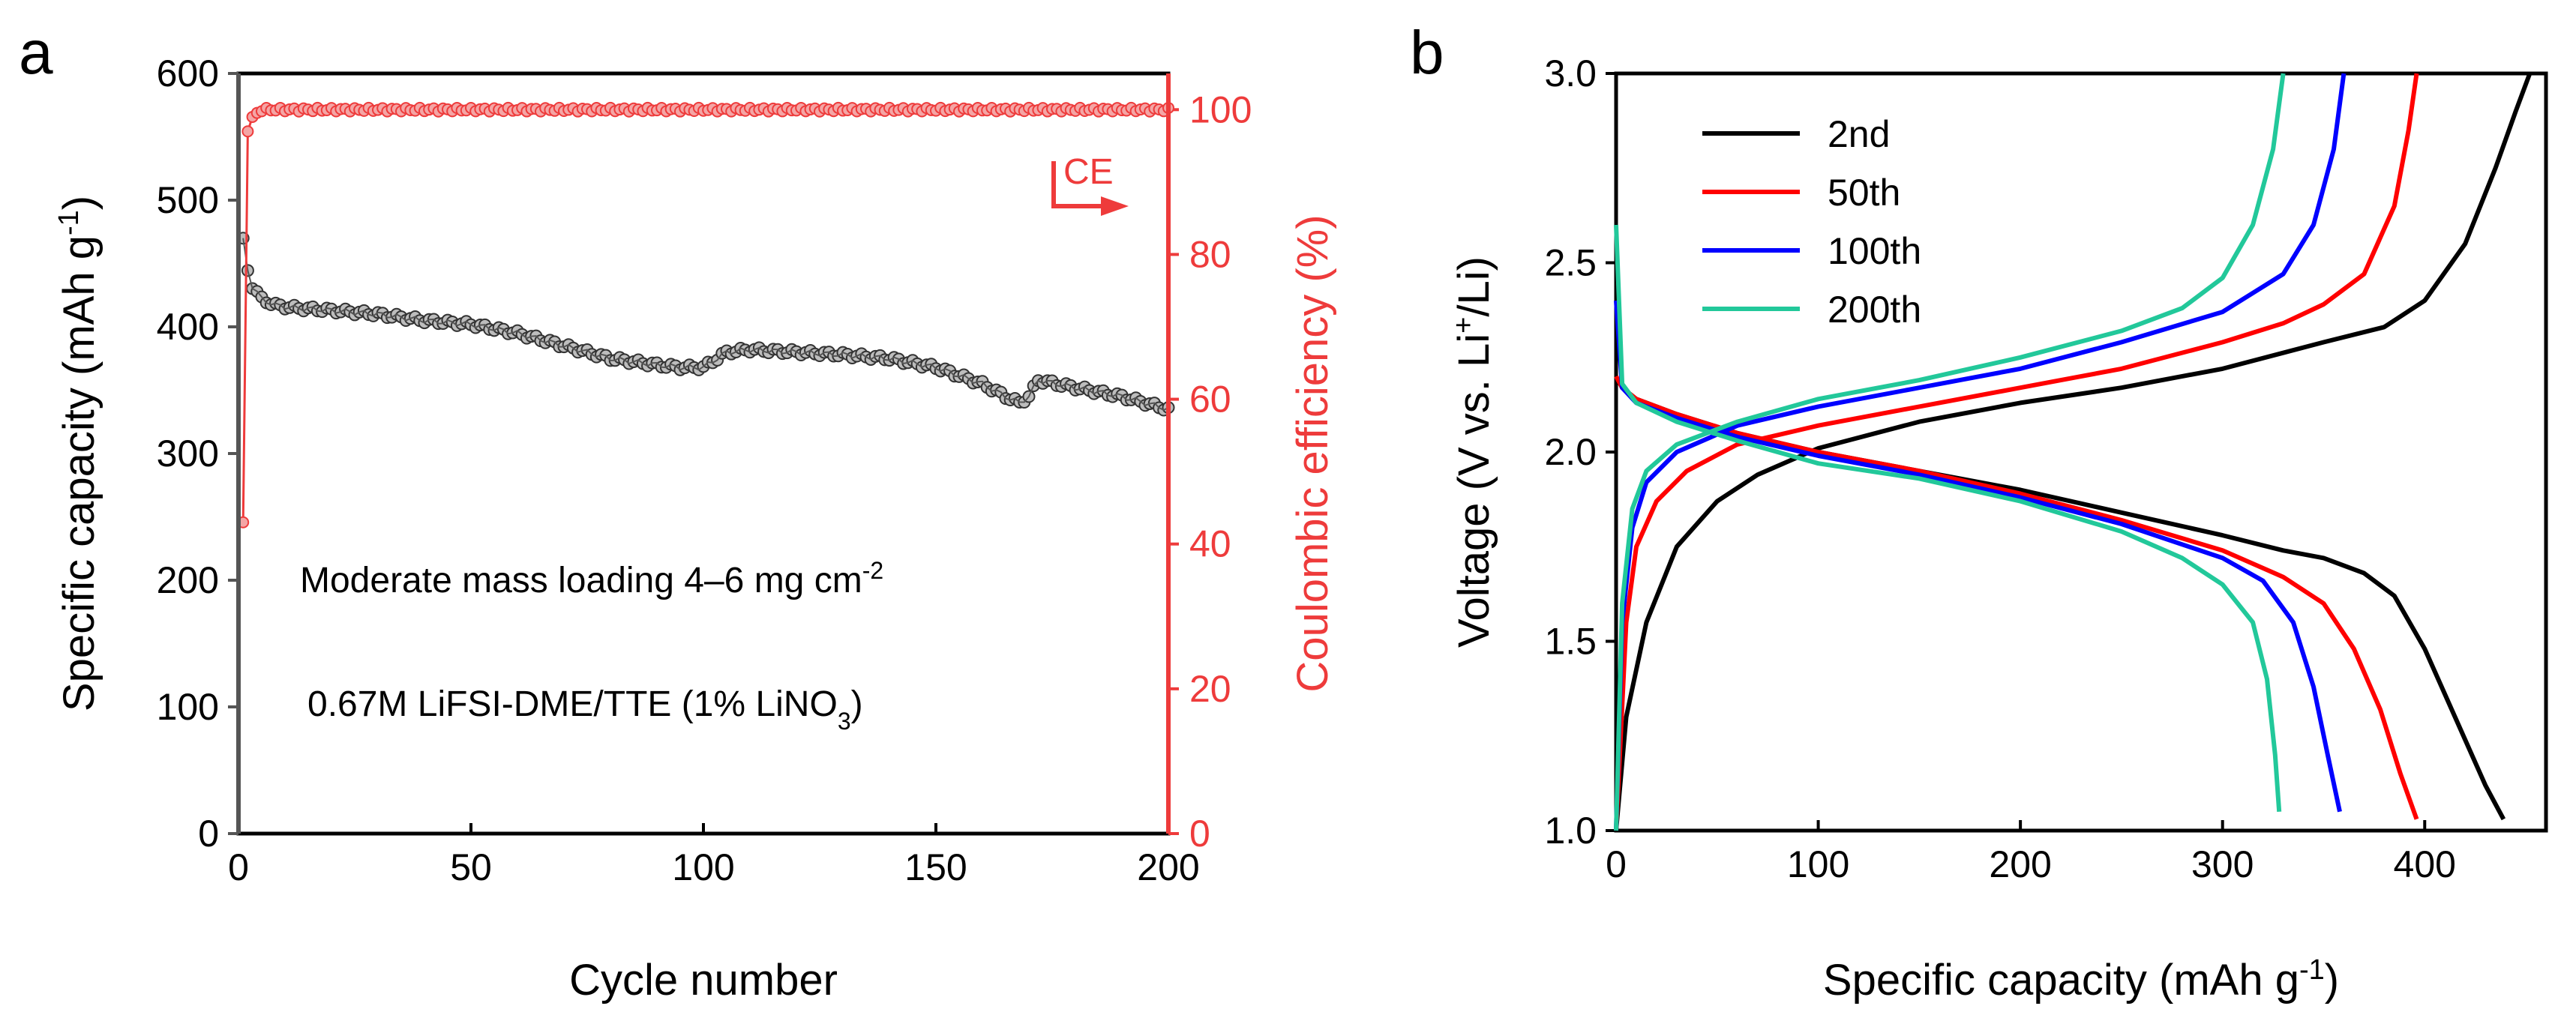 Image resolution: width=2576 pixels, height=1012 pixels. I want to click on chart-b-xtick-label: 0, so click(1616, 864).